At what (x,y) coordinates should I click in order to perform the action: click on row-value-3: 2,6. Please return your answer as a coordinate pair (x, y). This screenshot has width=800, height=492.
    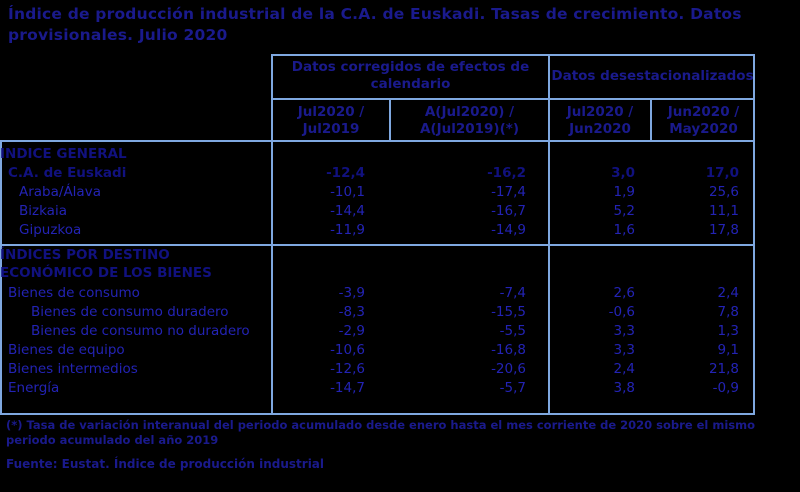
    Looking at the image, I should click on (624, 292).